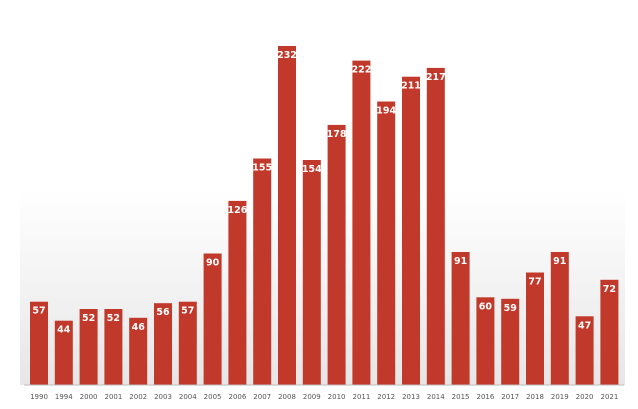 The height and width of the screenshot is (409, 638). What do you see at coordinates (510, 341) in the screenshot?
I see `bar-2017` at bounding box center [510, 341].